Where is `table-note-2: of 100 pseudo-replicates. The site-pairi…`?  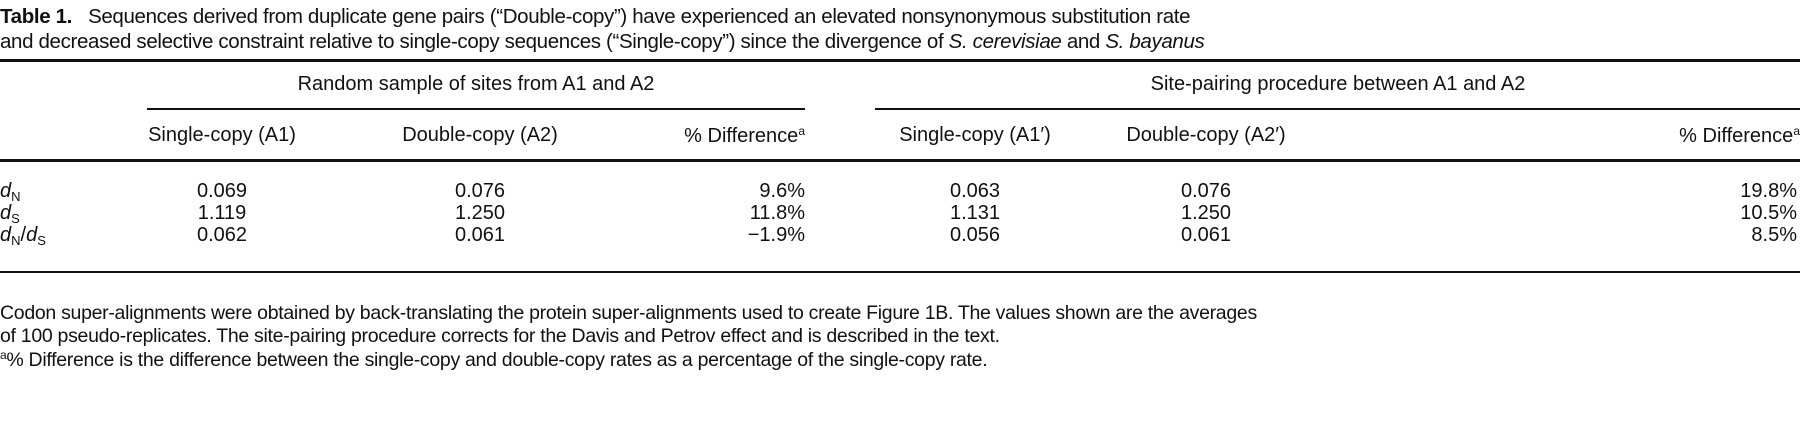
table-note-2: of 100 pseudo-replicates. The site-pairi… is located at coordinates (500, 336).